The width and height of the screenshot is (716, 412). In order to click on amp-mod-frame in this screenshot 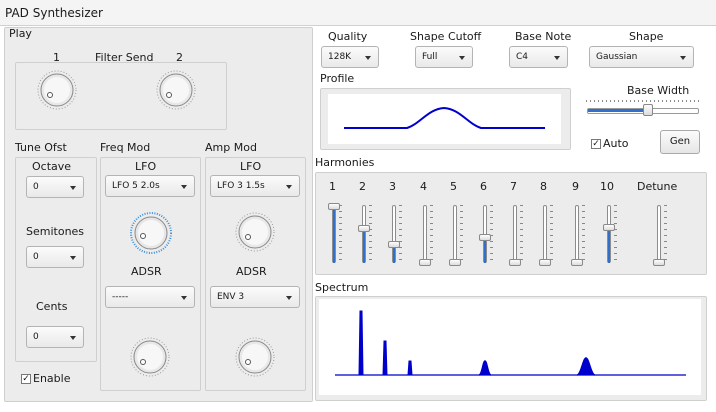, I will do `click(255, 274)`.